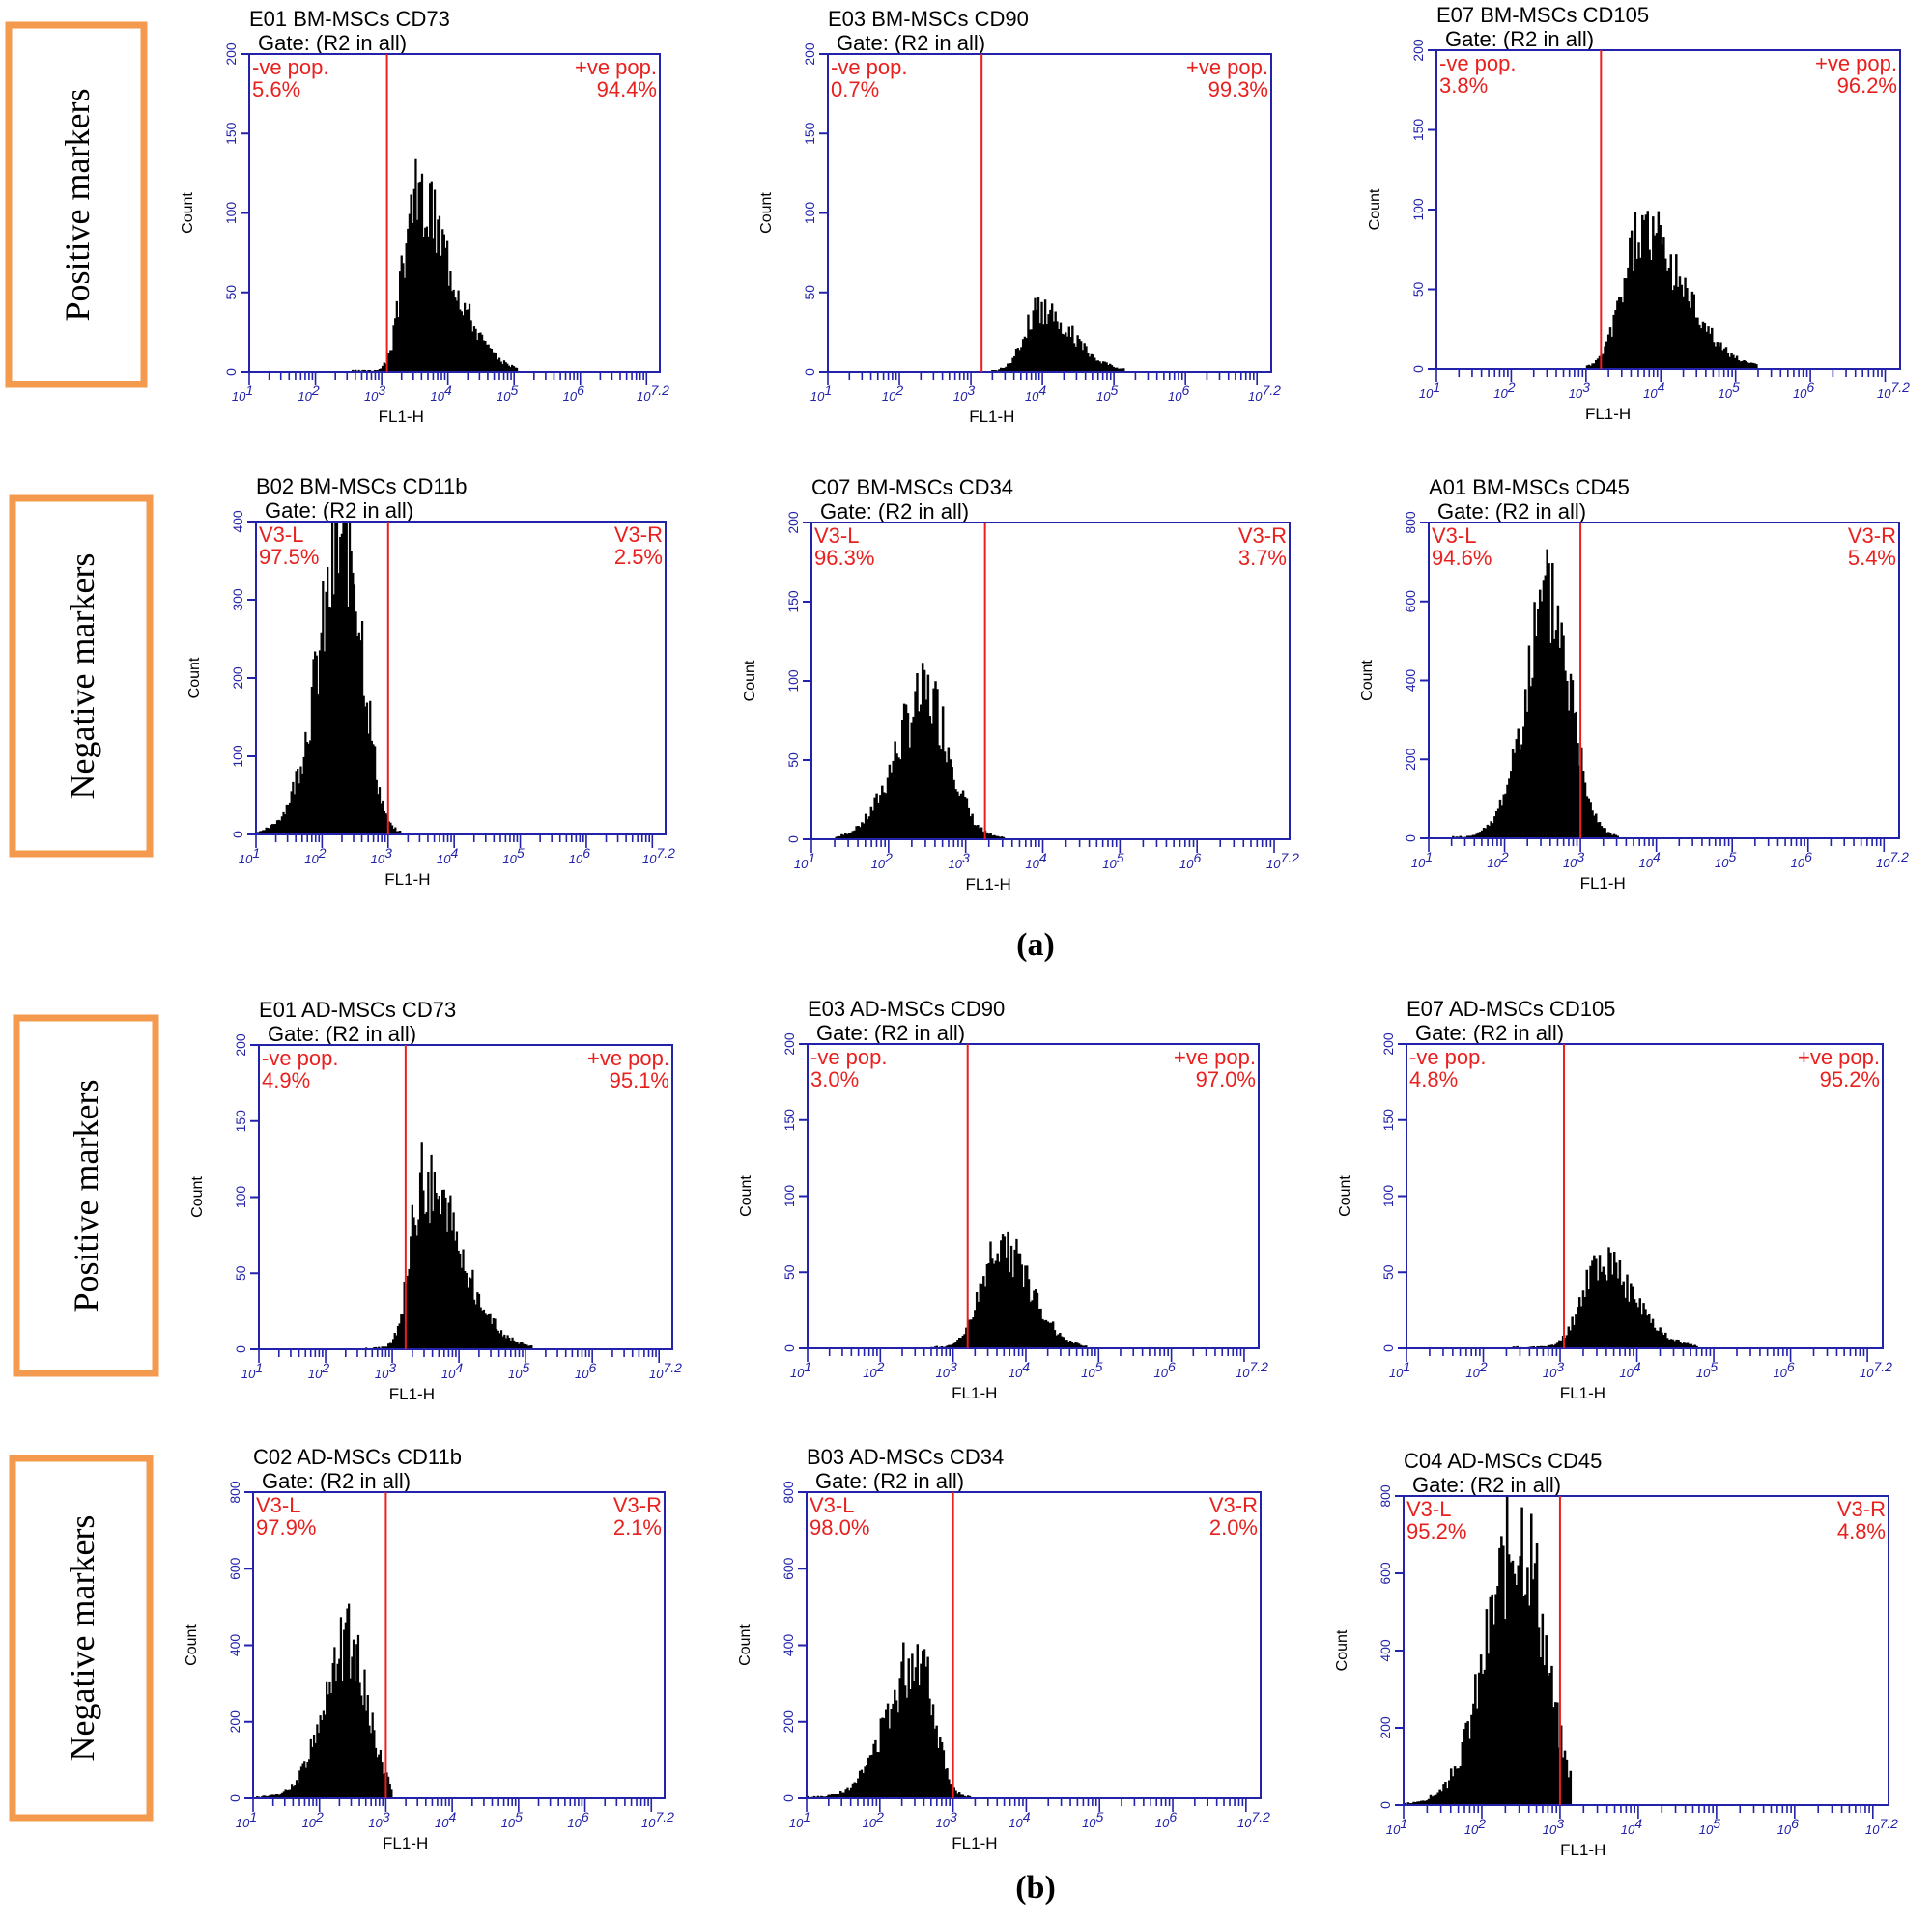  What do you see at coordinates (1436, 1531) in the screenshot?
I see `left-region-value: 95.2%` at bounding box center [1436, 1531].